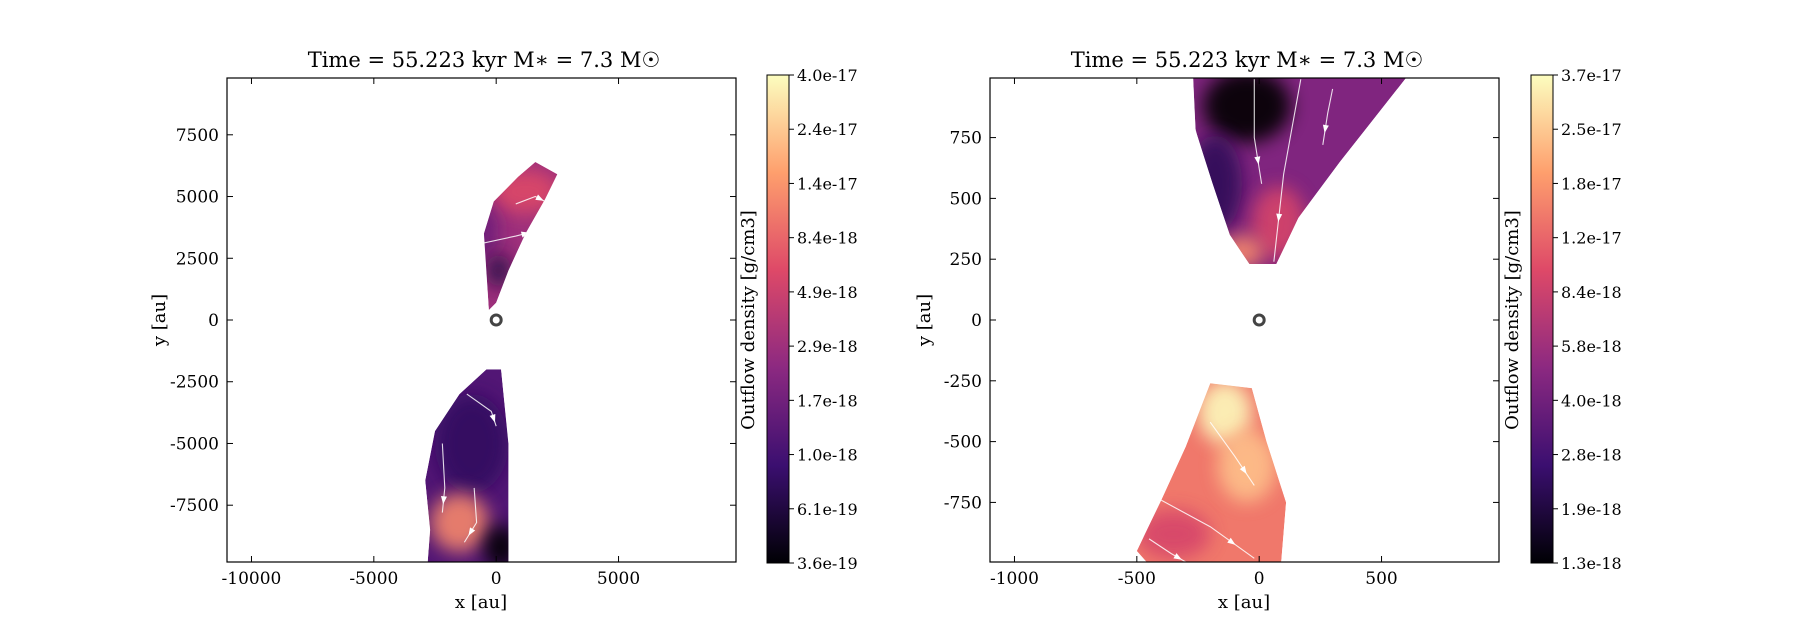 This screenshot has height=634, width=1800. Describe the element at coordinates (1591, 129) in the screenshot. I see `colorbar-tick-label: 2.5e-17` at that location.